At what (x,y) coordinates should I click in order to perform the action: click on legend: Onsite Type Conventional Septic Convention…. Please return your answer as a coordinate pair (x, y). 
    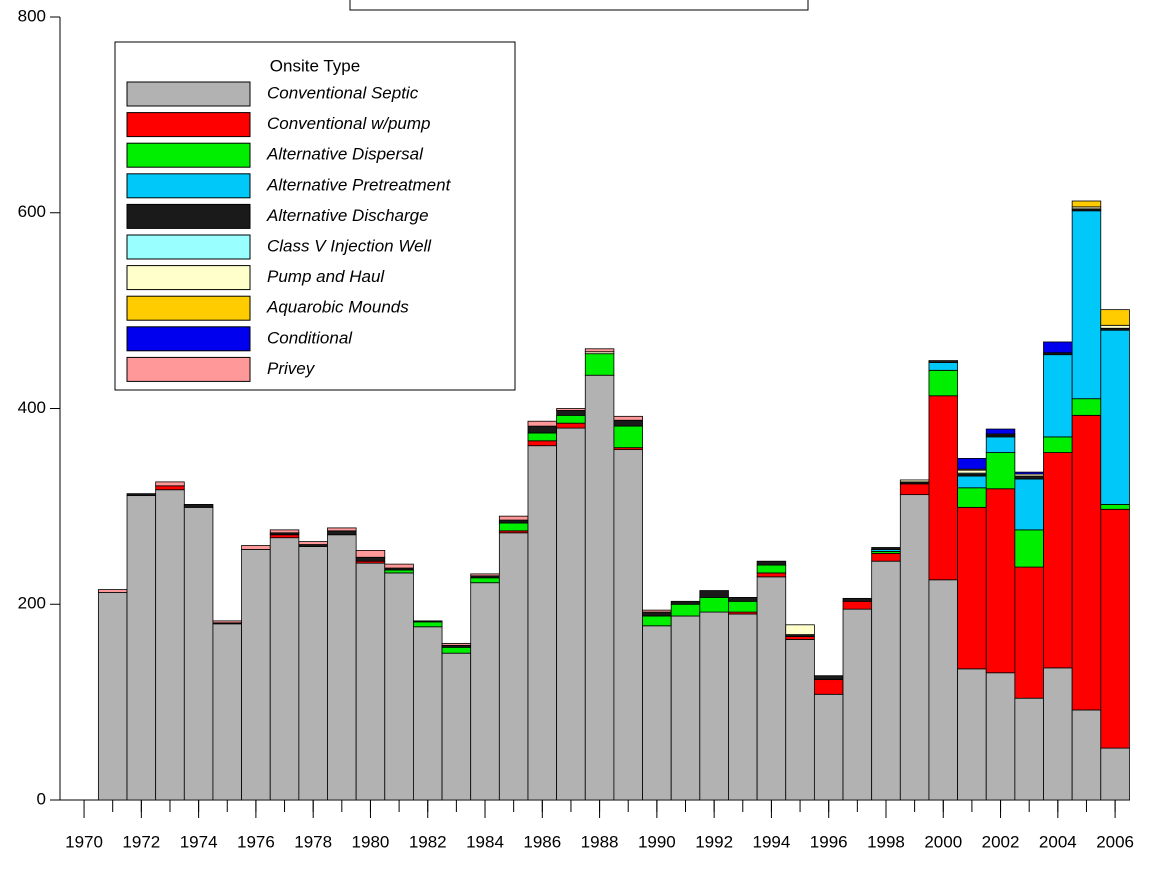
    Looking at the image, I should click on (315, 216).